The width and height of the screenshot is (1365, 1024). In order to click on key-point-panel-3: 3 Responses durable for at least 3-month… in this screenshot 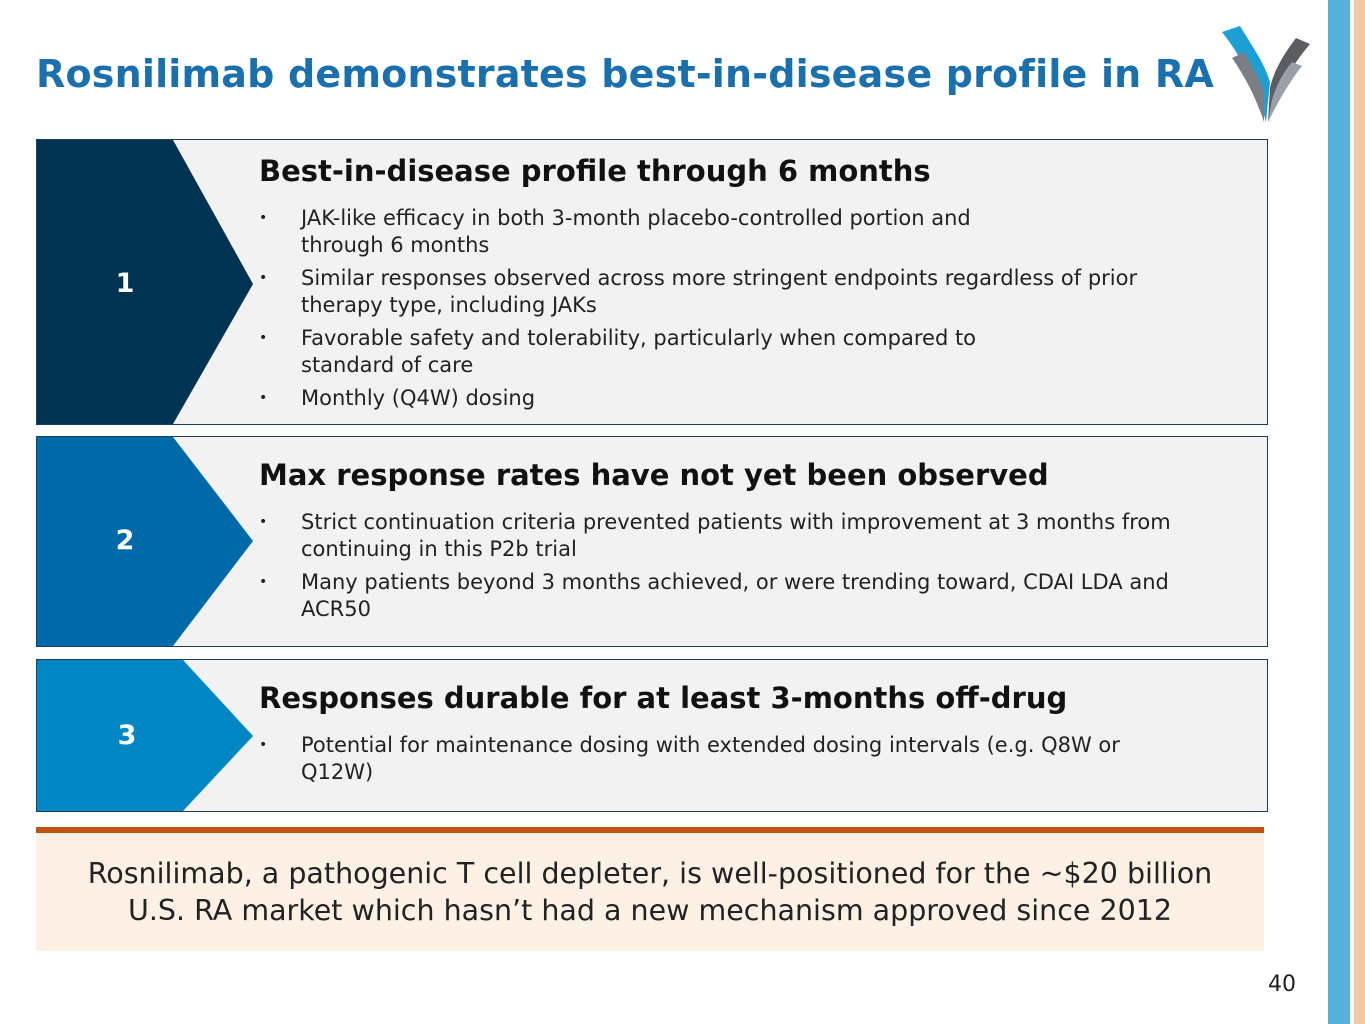, I will do `click(652, 735)`.